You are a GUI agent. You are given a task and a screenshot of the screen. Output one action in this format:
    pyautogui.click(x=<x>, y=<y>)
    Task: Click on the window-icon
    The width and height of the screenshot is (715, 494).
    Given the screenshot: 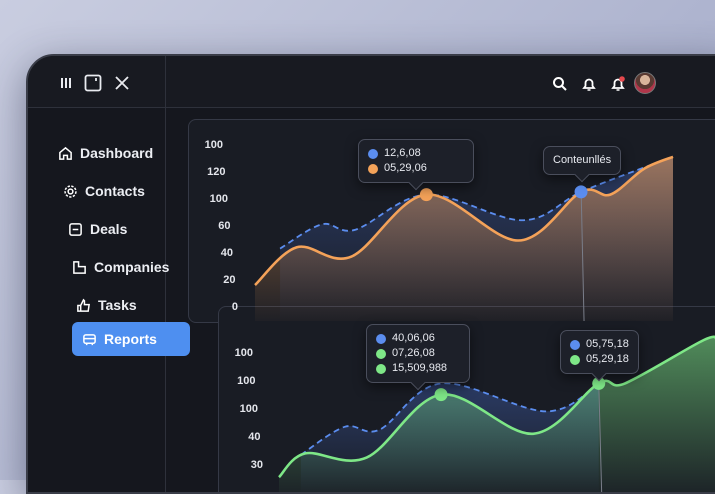 What is the action you would take?
    pyautogui.click(x=93, y=83)
    